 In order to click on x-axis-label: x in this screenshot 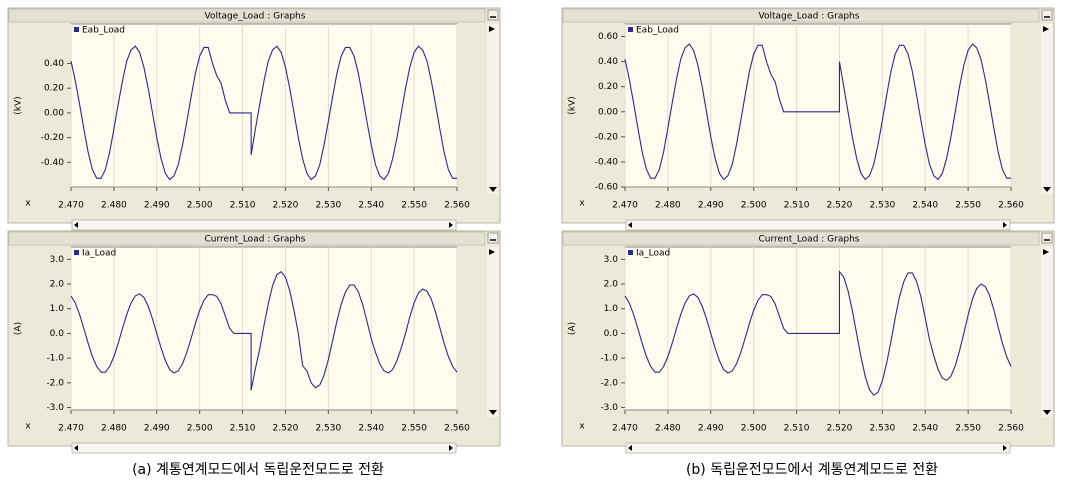, I will do `click(582, 427)`.